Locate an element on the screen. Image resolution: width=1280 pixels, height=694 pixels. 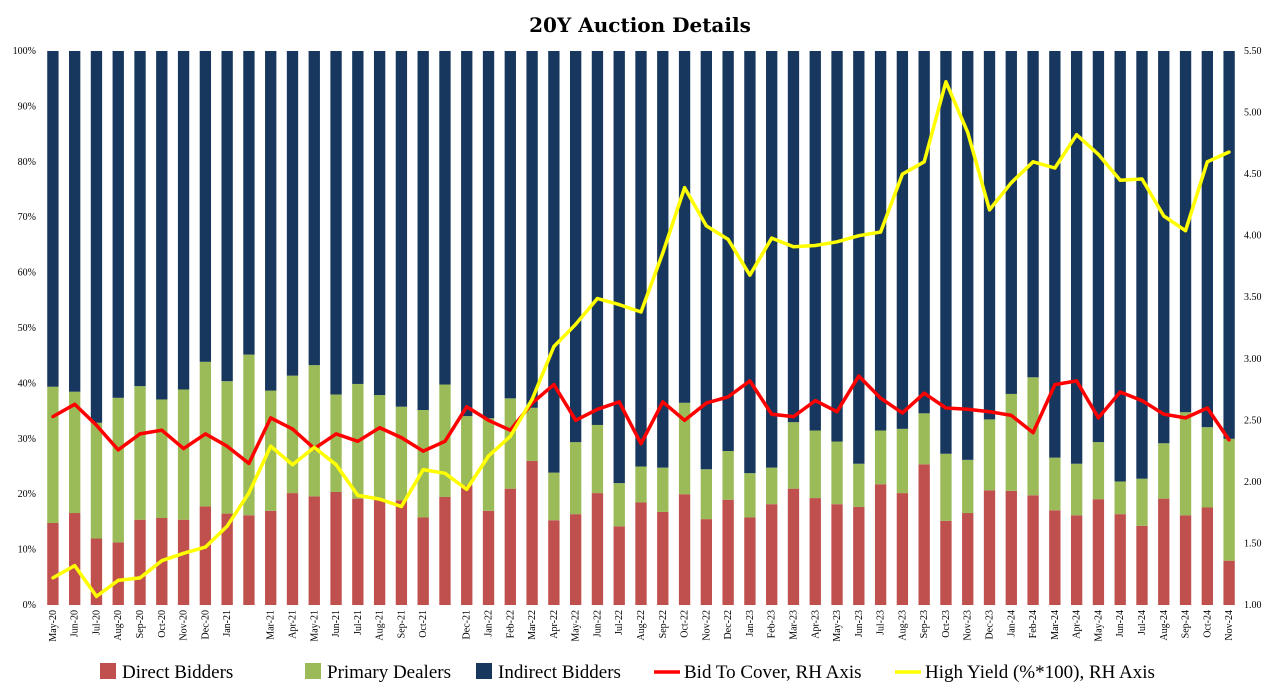
x-tick-label: Sep-20 is located at coordinates (140, 624).